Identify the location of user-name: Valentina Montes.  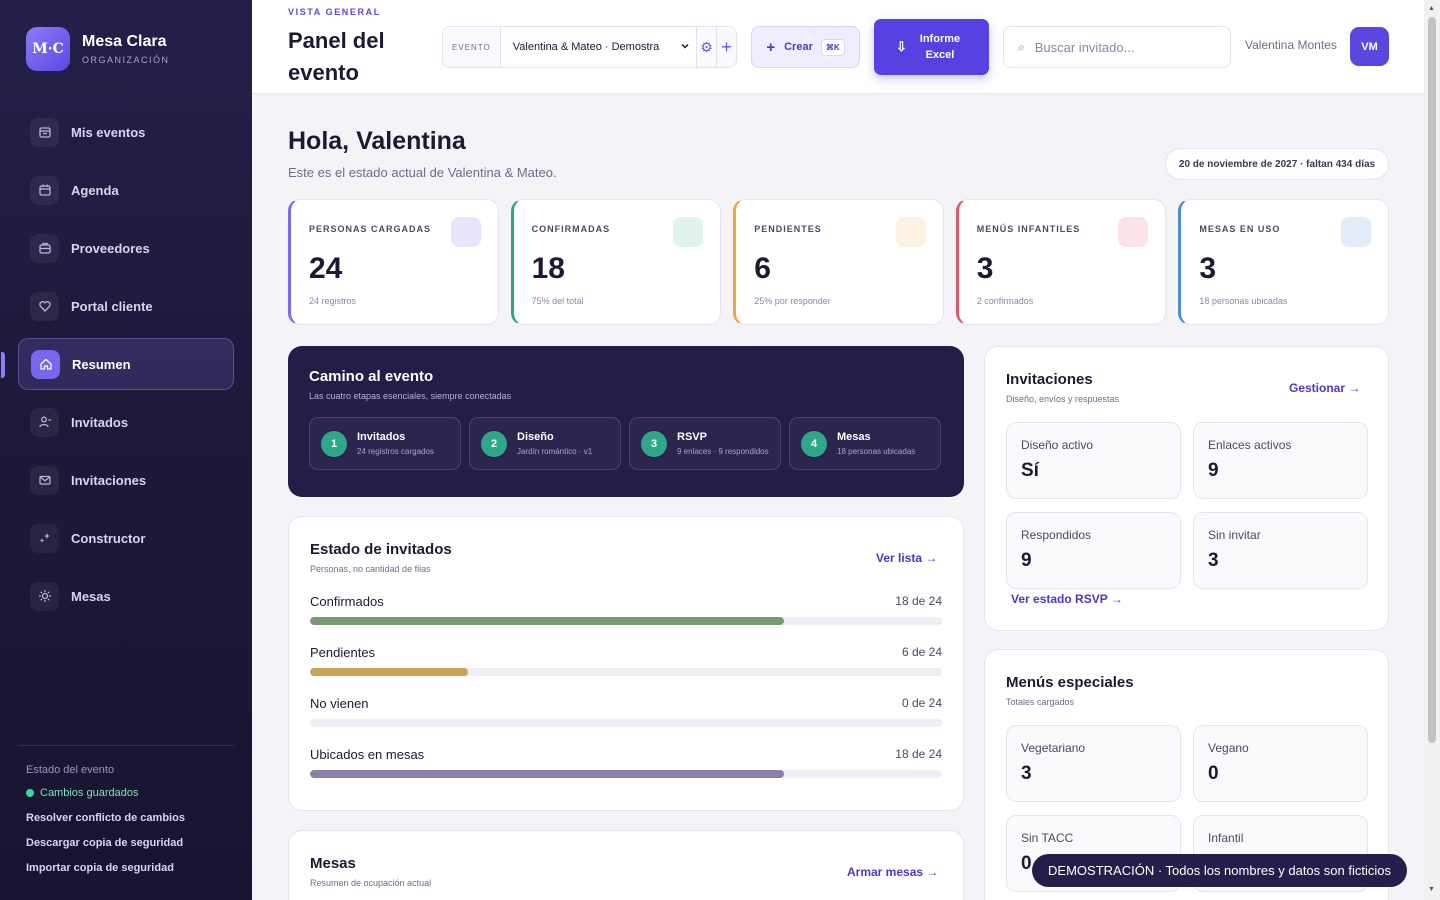
(1291, 45).